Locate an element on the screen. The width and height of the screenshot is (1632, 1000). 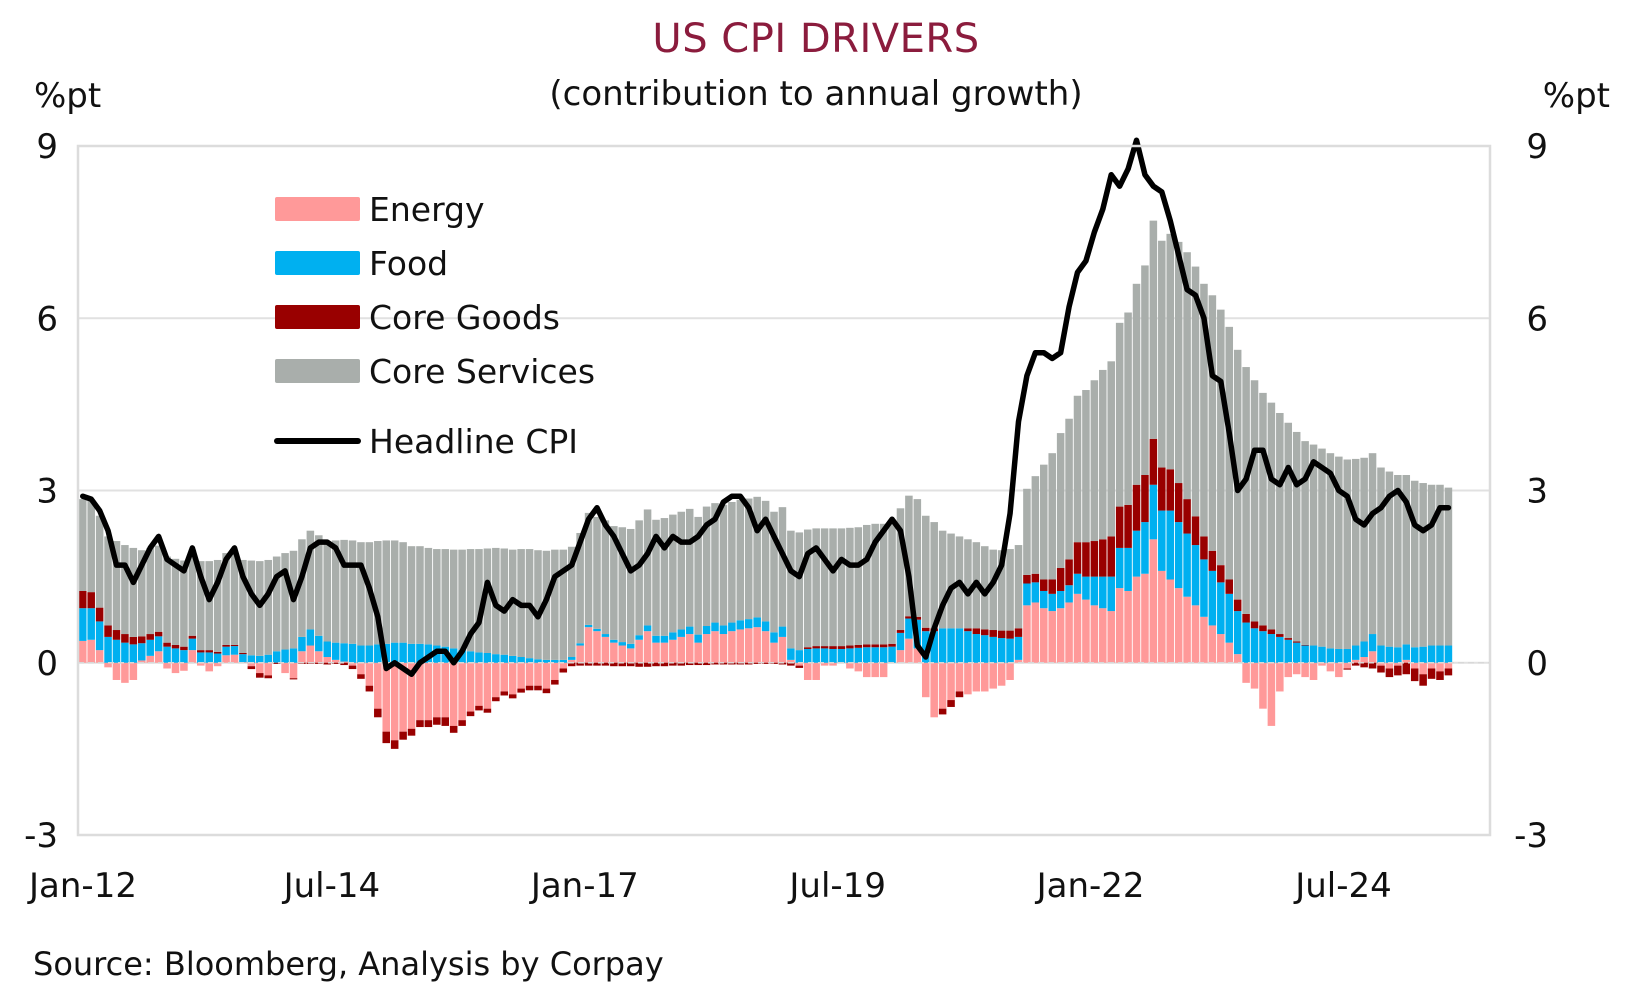
y-tick-label-right: 3 is located at coordinates (1537, 492).